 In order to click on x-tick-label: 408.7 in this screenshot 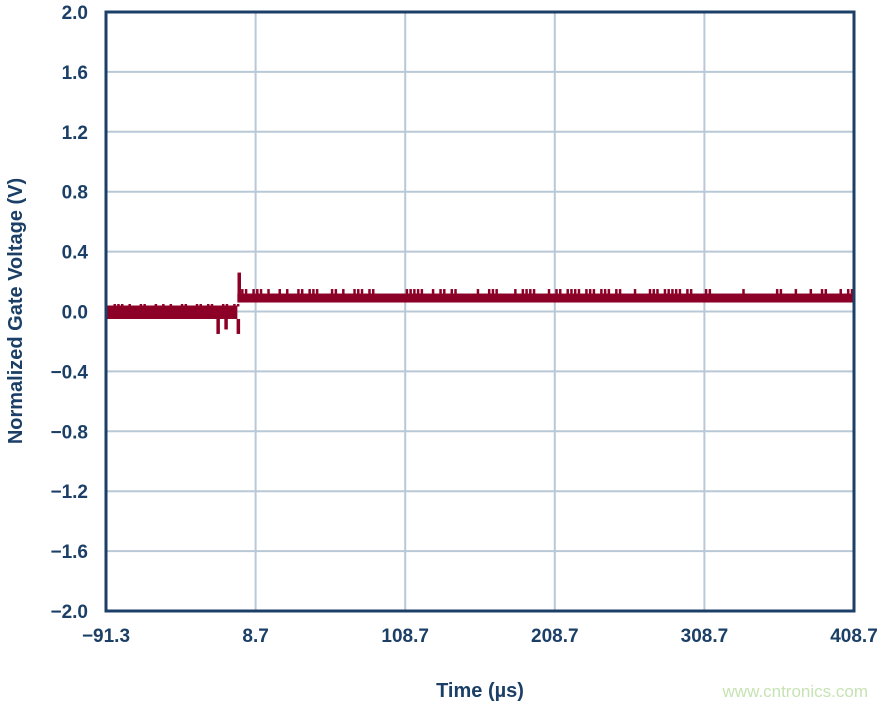, I will do `click(854, 636)`.